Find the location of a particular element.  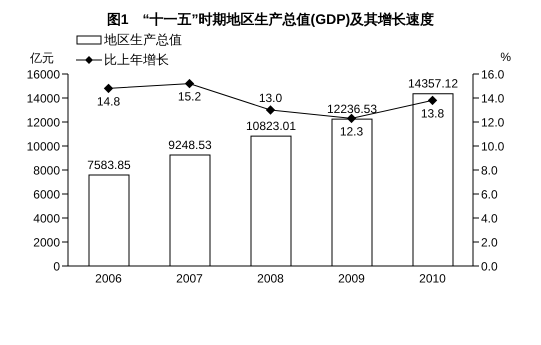

x-tick-label: 2006 is located at coordinates (108, 279).